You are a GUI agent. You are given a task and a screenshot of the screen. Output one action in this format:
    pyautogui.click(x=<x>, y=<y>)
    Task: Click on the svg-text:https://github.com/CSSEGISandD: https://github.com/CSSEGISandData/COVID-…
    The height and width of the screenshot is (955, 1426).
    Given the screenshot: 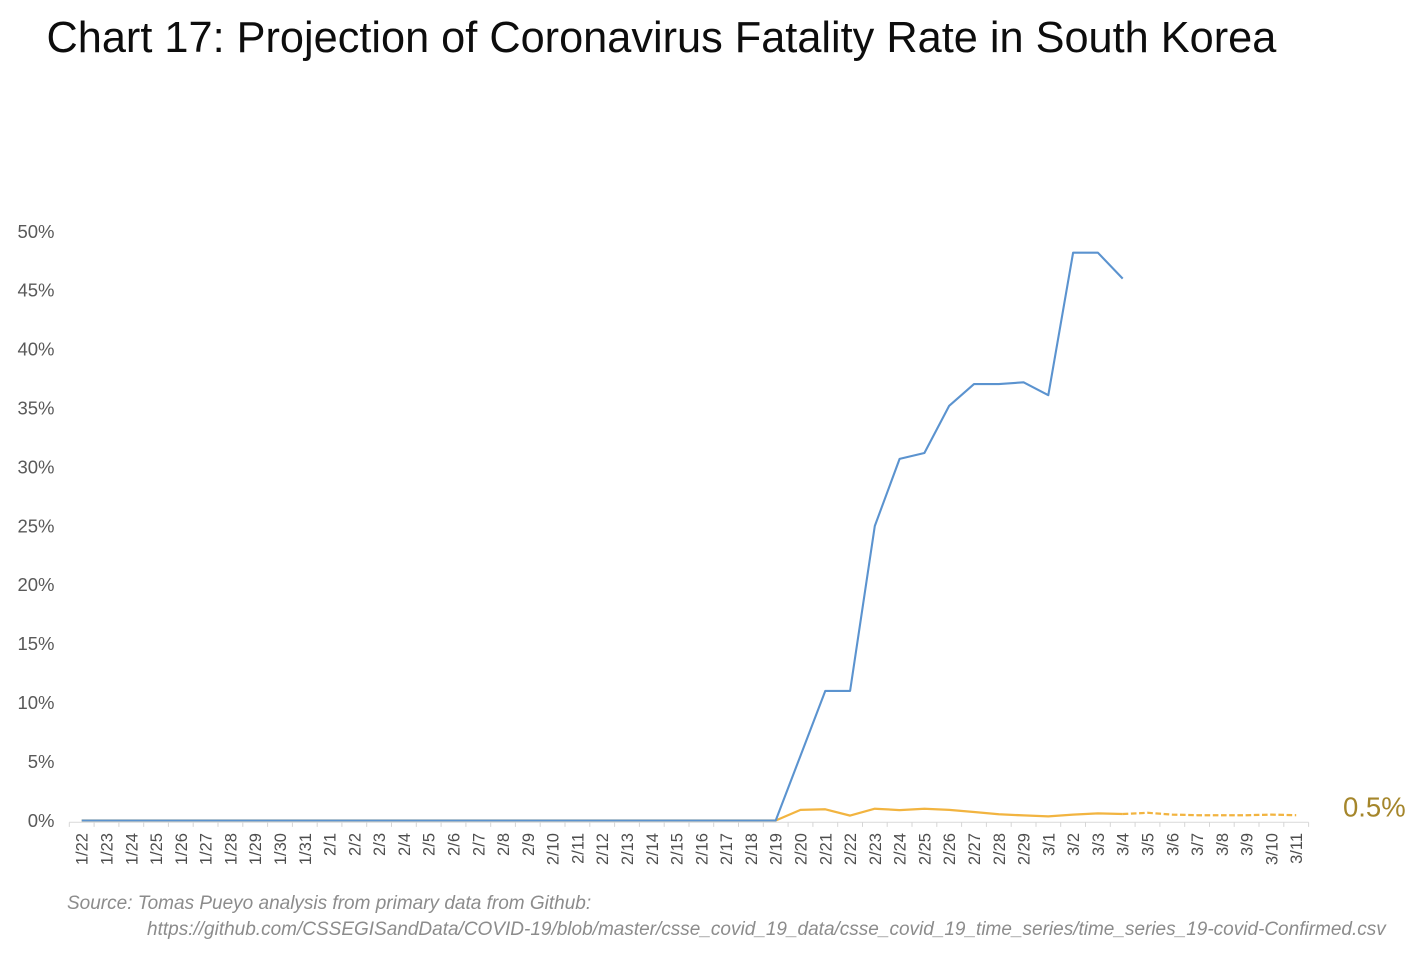 What is the action you would take?
    pyautogui.click(x=767, y=929)
    